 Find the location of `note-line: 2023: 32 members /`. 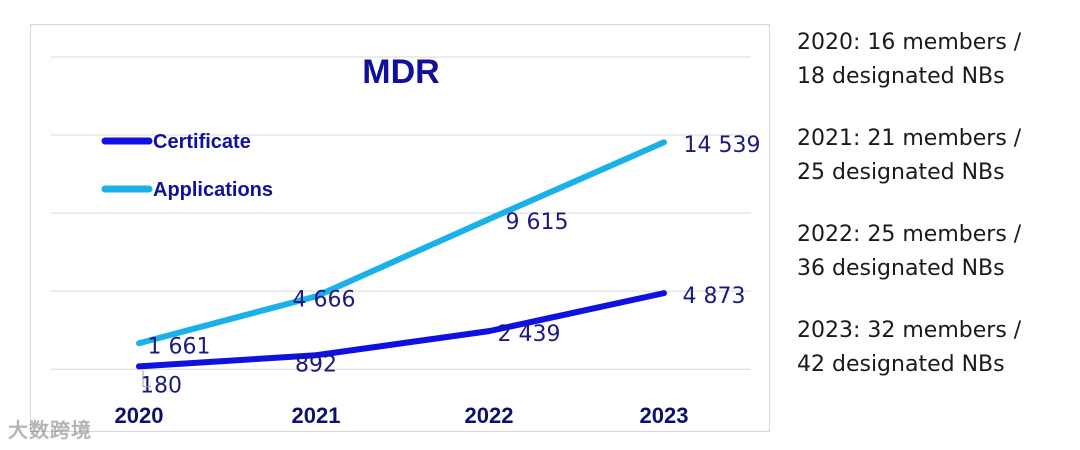

note-line: 2023: 32 members / is located at coordinates (909, 330).